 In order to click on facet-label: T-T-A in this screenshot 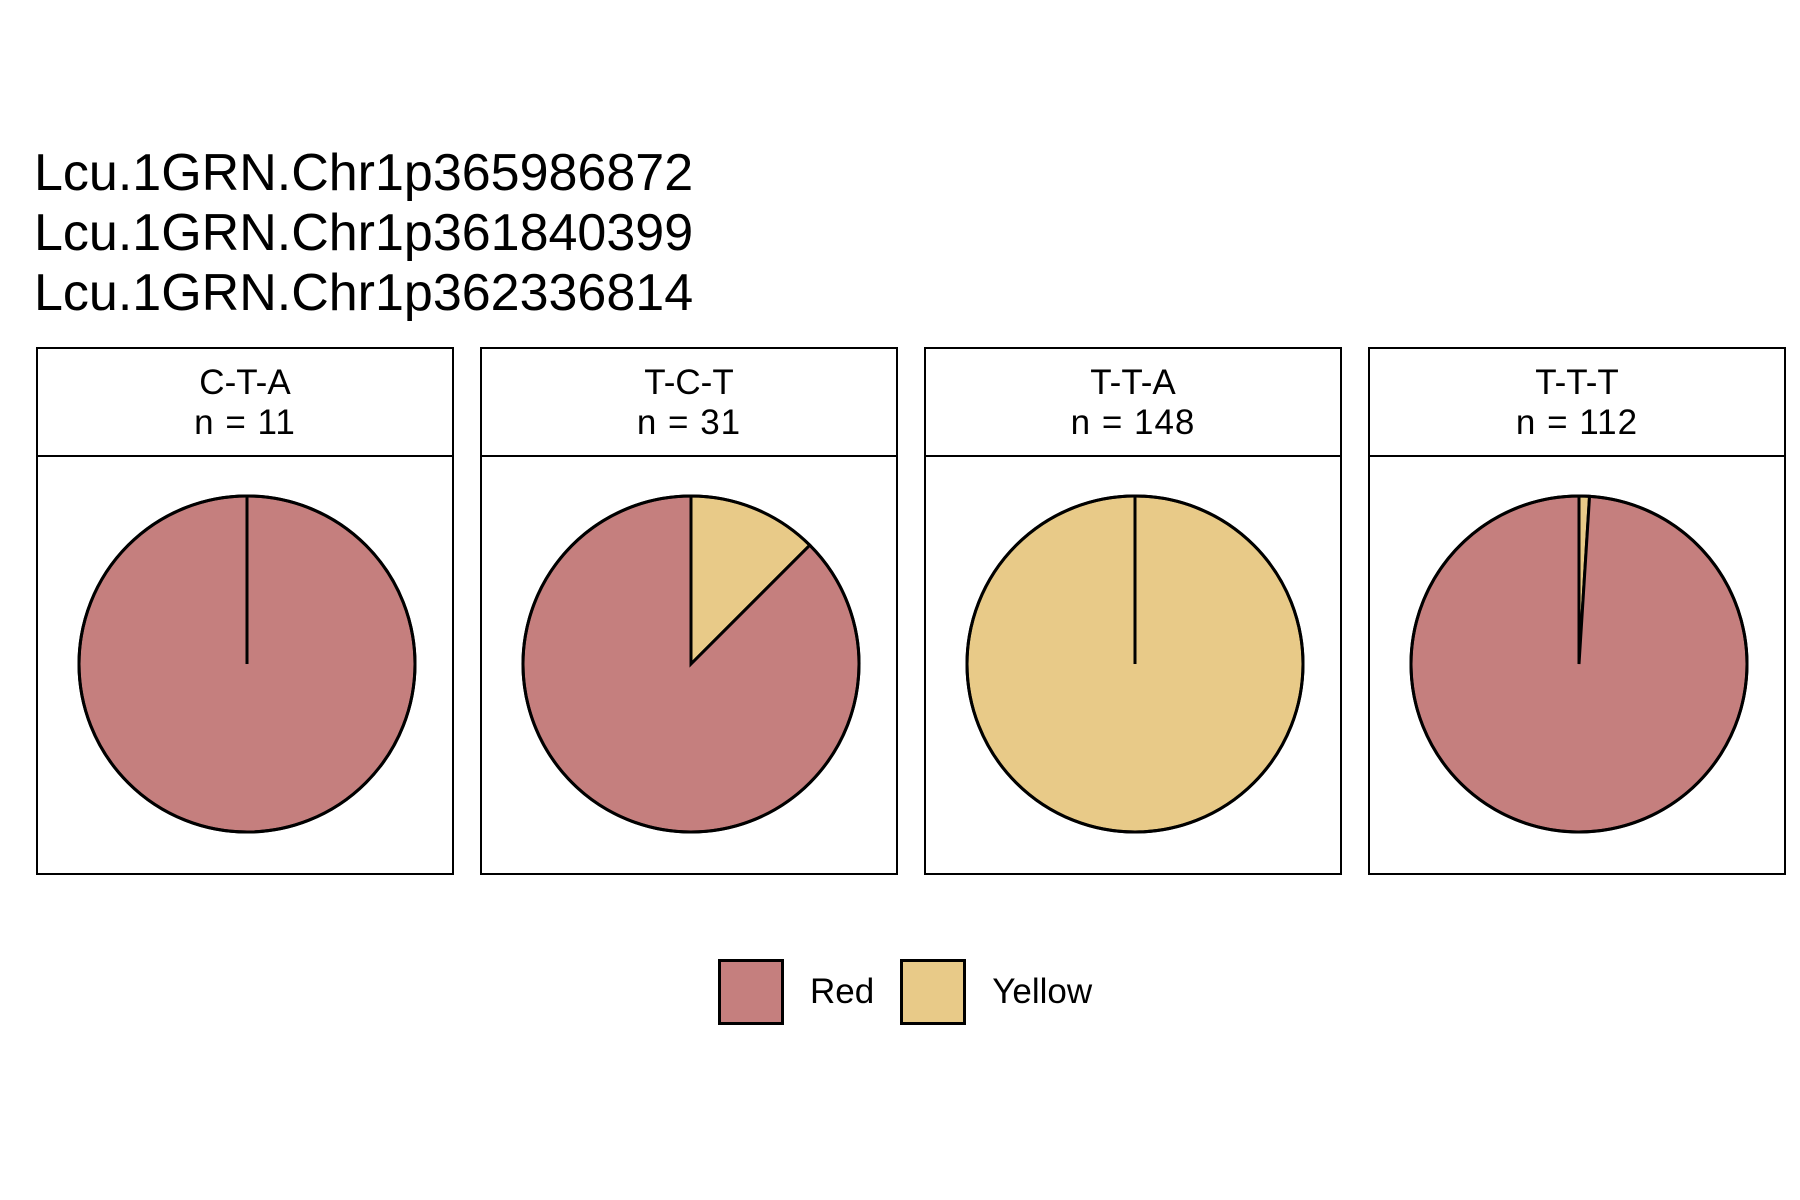, I will do `click(1133, 382)`.